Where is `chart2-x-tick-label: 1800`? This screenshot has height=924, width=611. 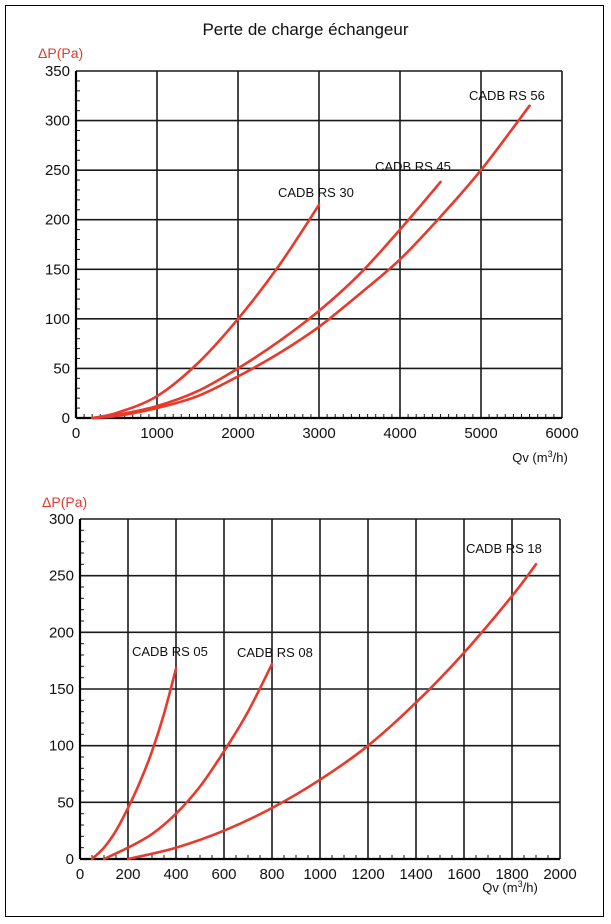
chart2-x-tick-label: 1800 is located at coordinates (511, 874).